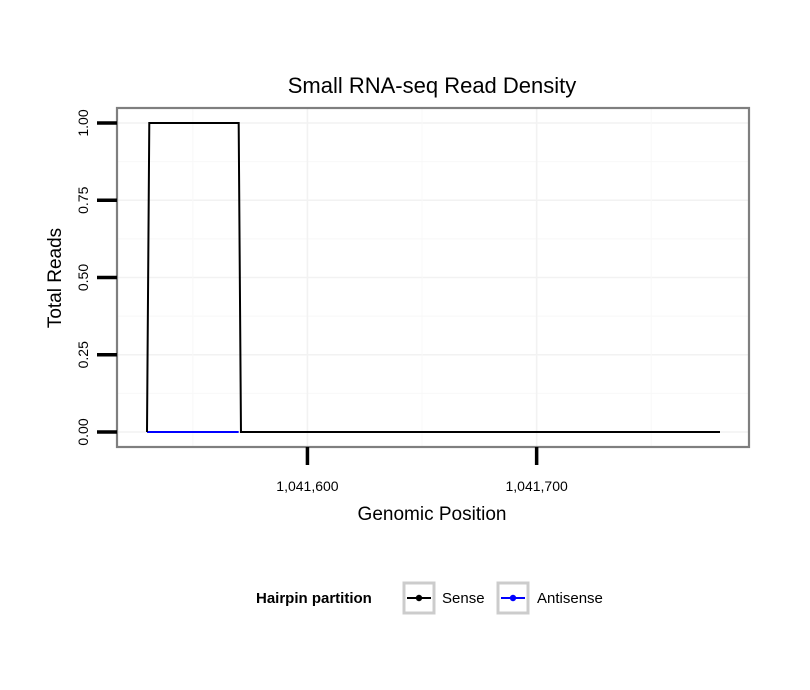 The width and height of the screenshot is (810, 690). I want to click on legend-marker-sense, so click(419, 598).